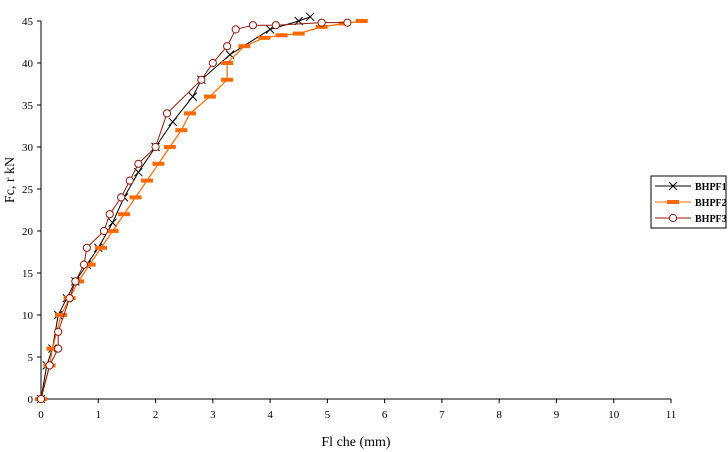  What do you see at coordinates (28, 106) in the screenshot?
I see `y-tick-label: 35` at bounding box center [28, 106].